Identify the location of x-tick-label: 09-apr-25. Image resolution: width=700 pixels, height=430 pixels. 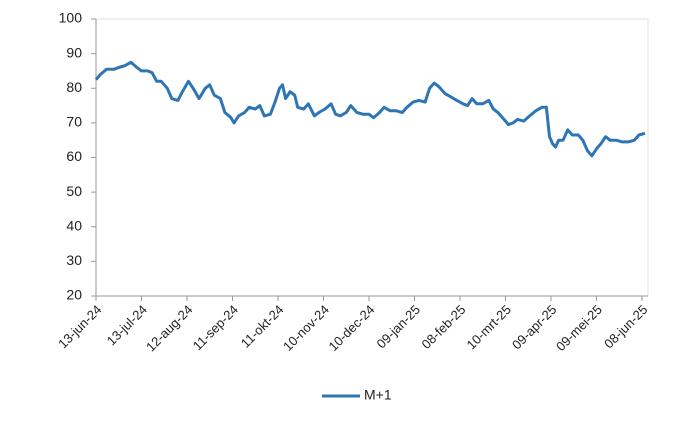
(534, 327).